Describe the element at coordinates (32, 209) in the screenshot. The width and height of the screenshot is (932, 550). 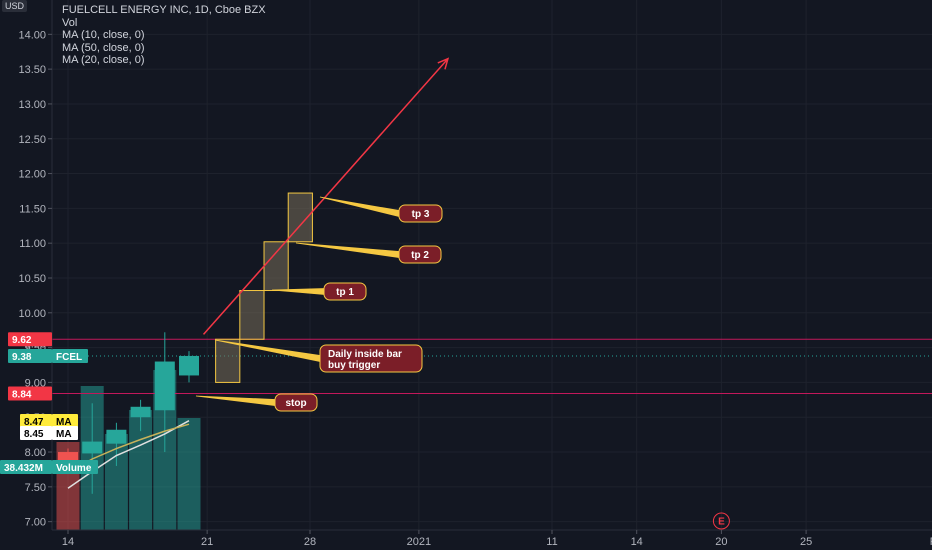
I see `price-tick-label: 11.50` at that location.